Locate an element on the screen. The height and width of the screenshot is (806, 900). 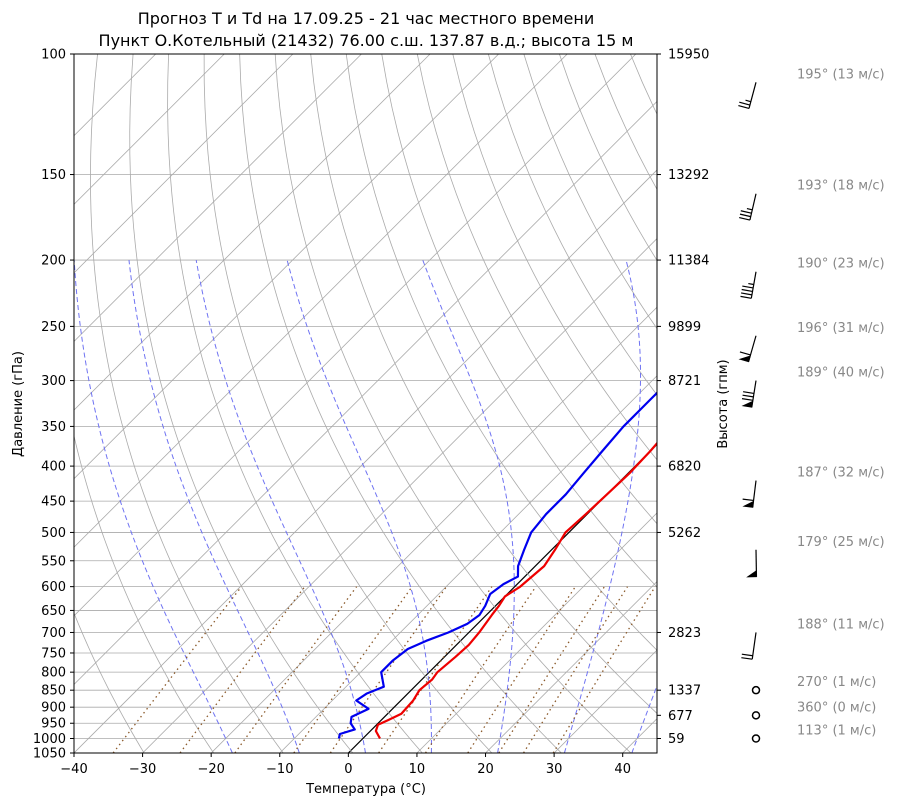
height-tick-label: 11384 is located at coordinates (688, 261).